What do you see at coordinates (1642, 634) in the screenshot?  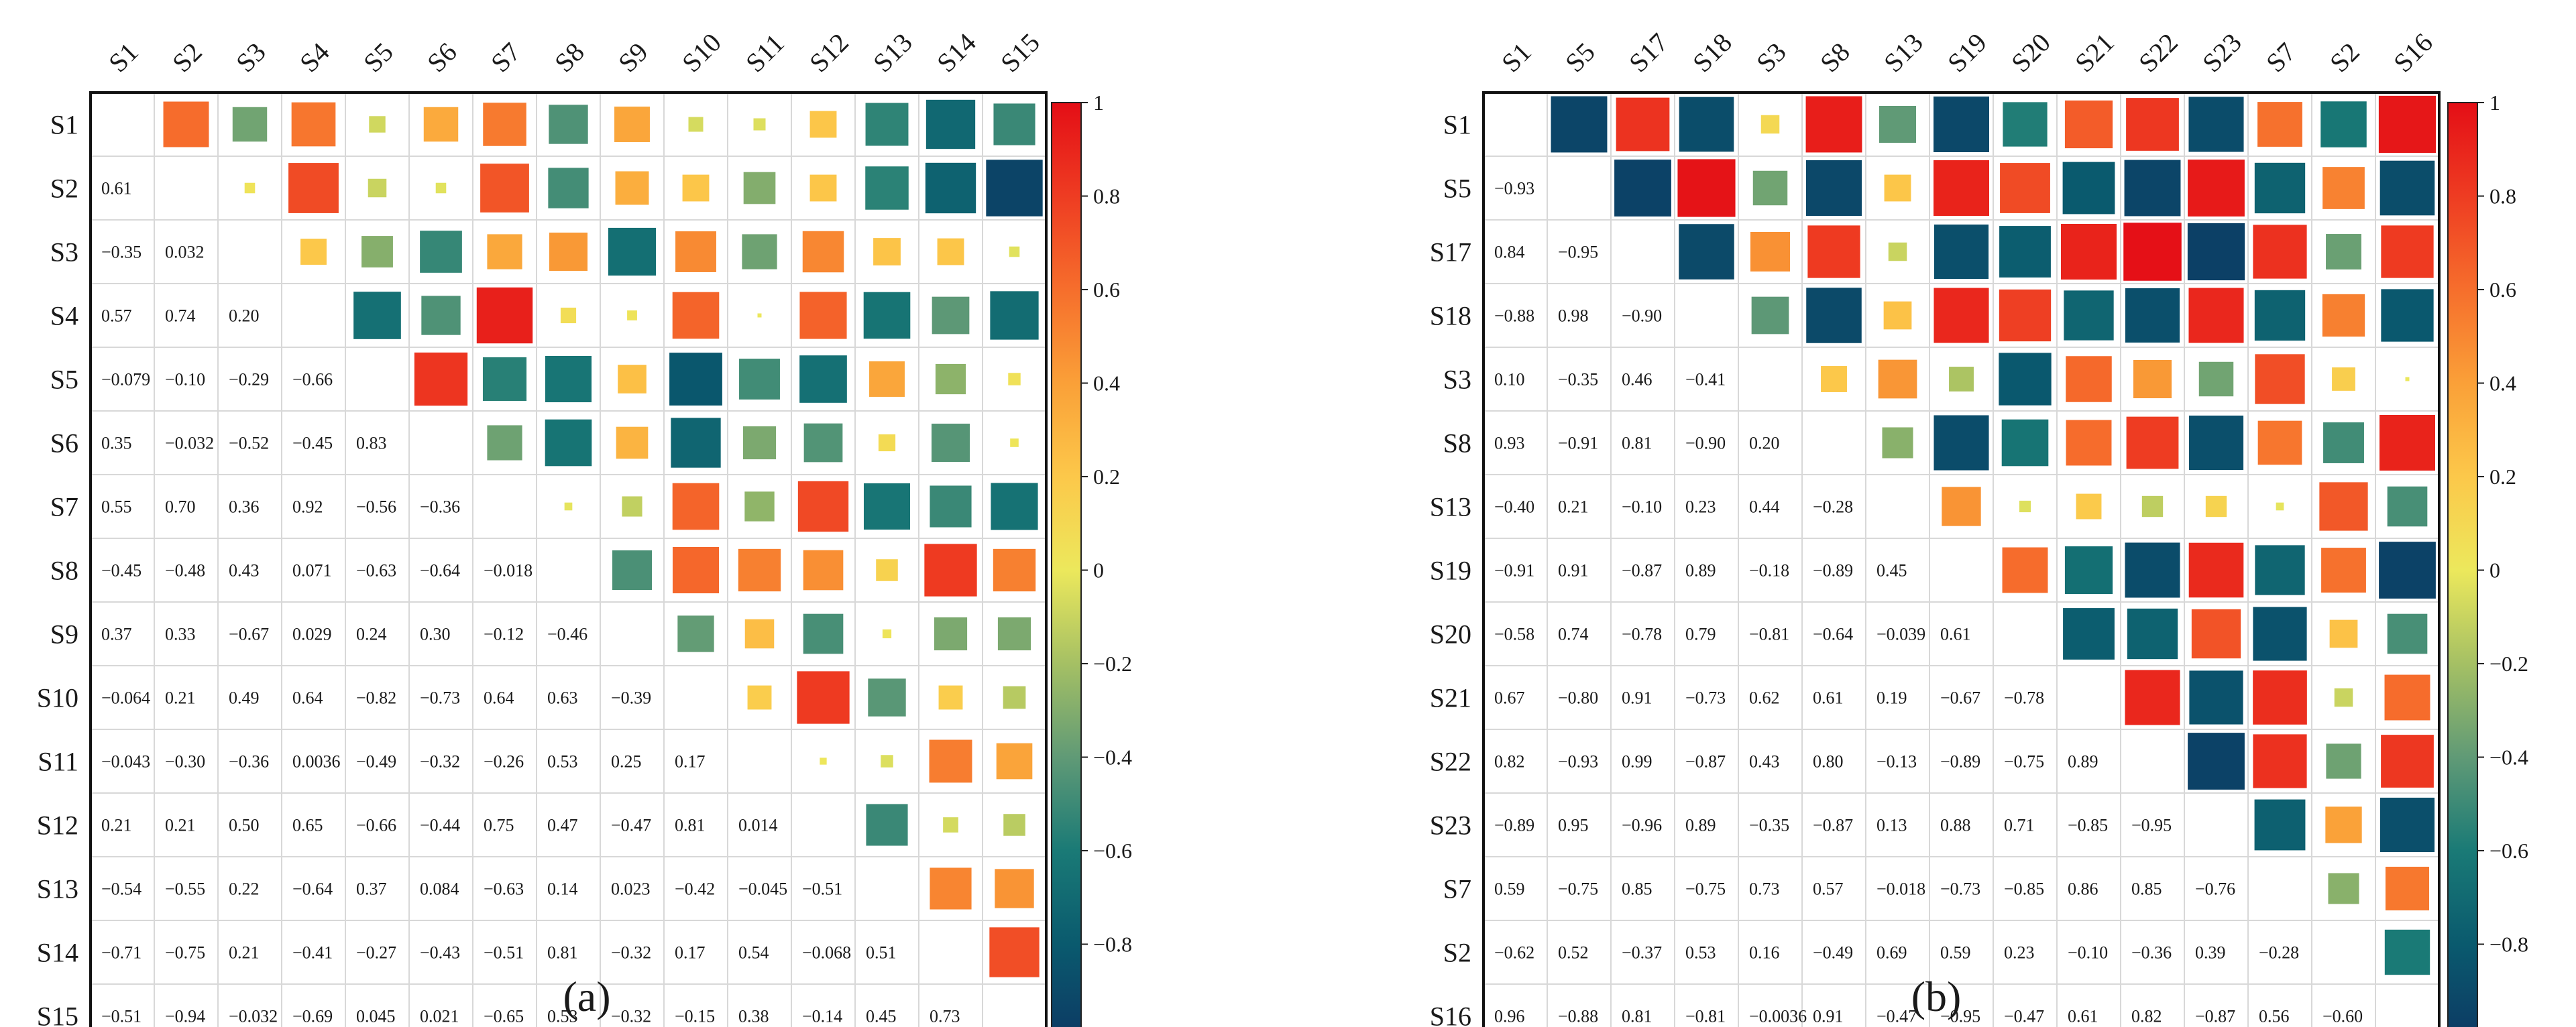 I see `corr-value-label: −0.78` at bounding box center [1642, 634].